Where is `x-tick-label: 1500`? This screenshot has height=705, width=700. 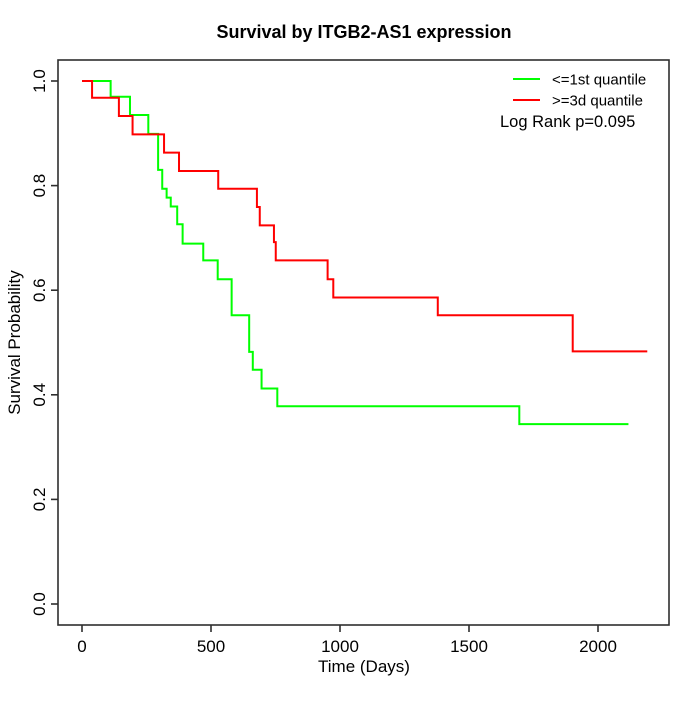
x-tick-label: 1500 is located at coordinates (469, 646).